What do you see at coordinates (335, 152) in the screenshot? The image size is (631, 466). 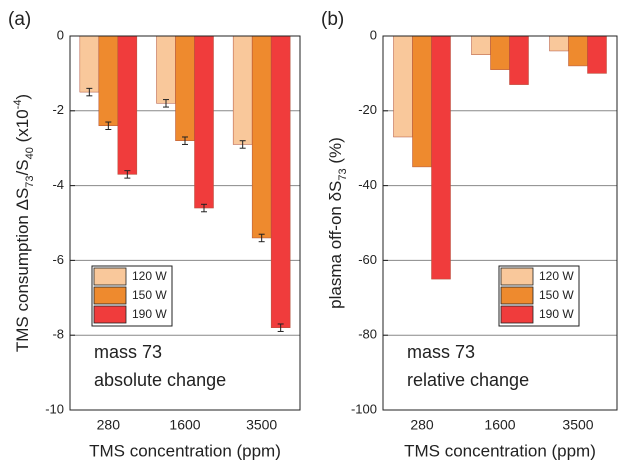 I see `y-axis-label-part: (%)` at bounding box center [335, 152].